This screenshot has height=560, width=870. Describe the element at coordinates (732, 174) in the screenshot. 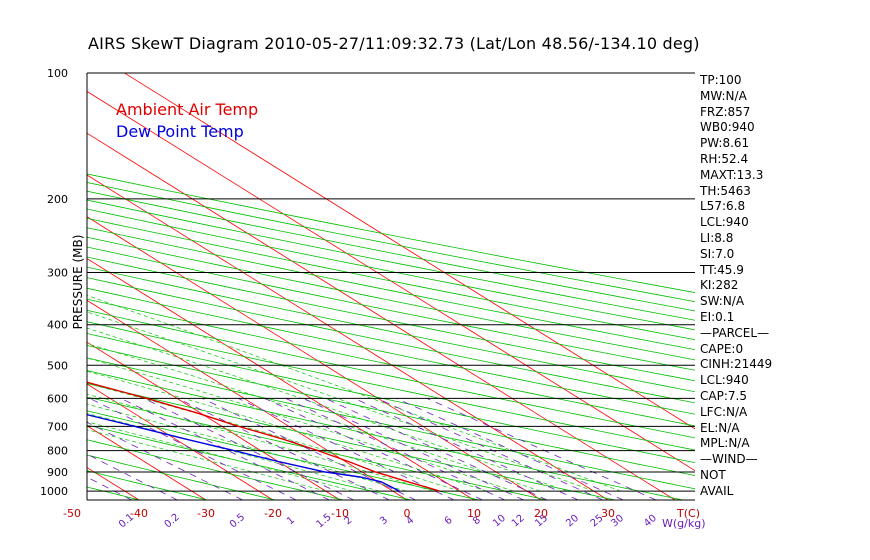

I see `index-item: MAXT:13.3` at that location.